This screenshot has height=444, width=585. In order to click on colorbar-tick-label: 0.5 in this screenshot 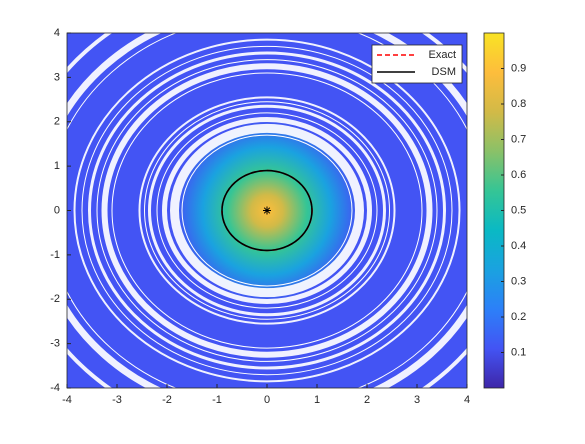, I will do `click(518, 210)`.